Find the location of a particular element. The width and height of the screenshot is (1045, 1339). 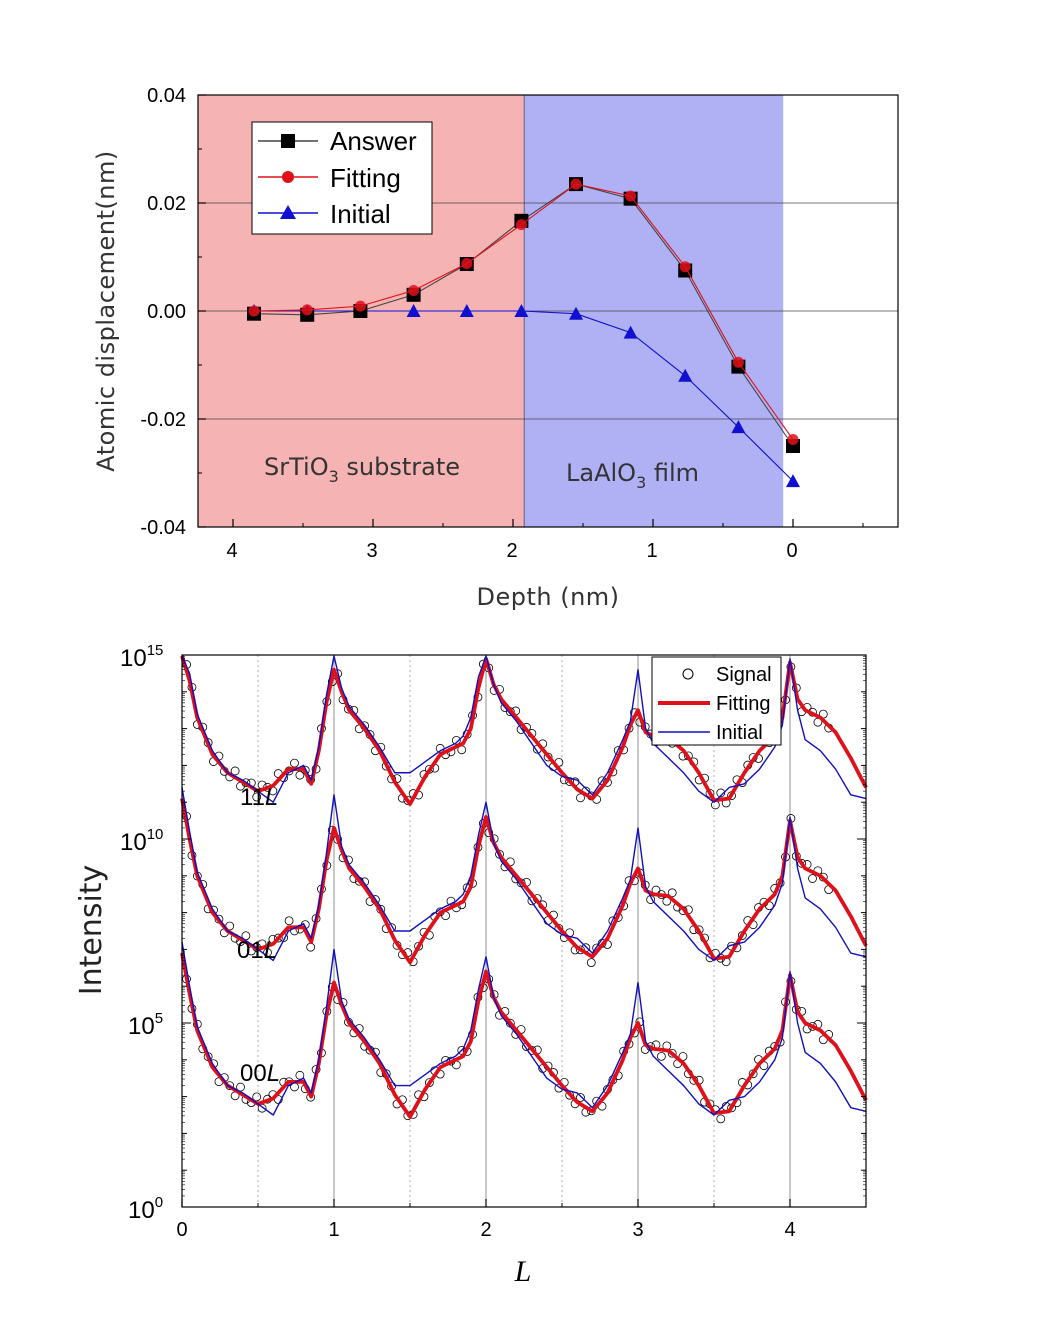

initial-curve-11L is located at coordinates (524, 729).